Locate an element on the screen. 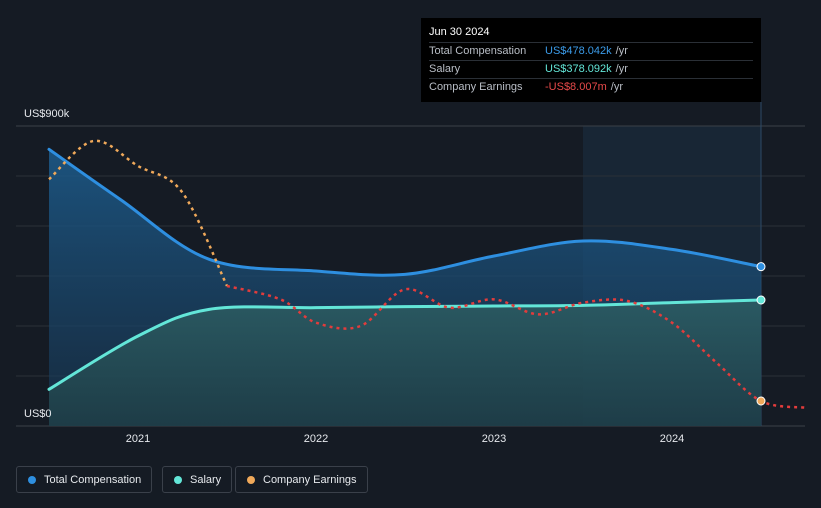 Image resolution: width=821 pixels, height=508 pixels. company-earnings-marker is located at coordinates (761, 401).